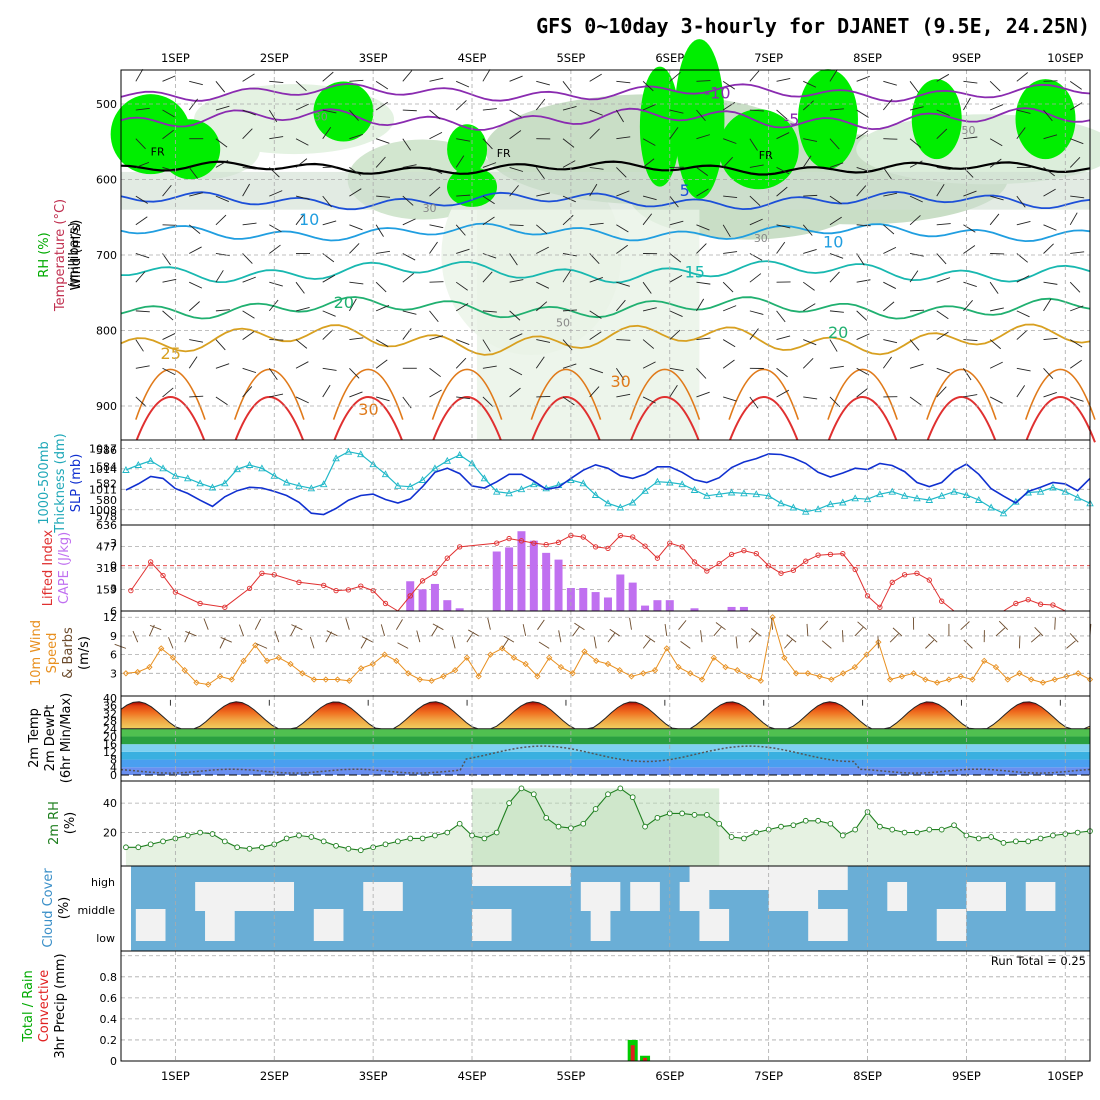  Describe the element at coordinates (936, 119) in the screenshot. I see `rh-high-patch` at that location.